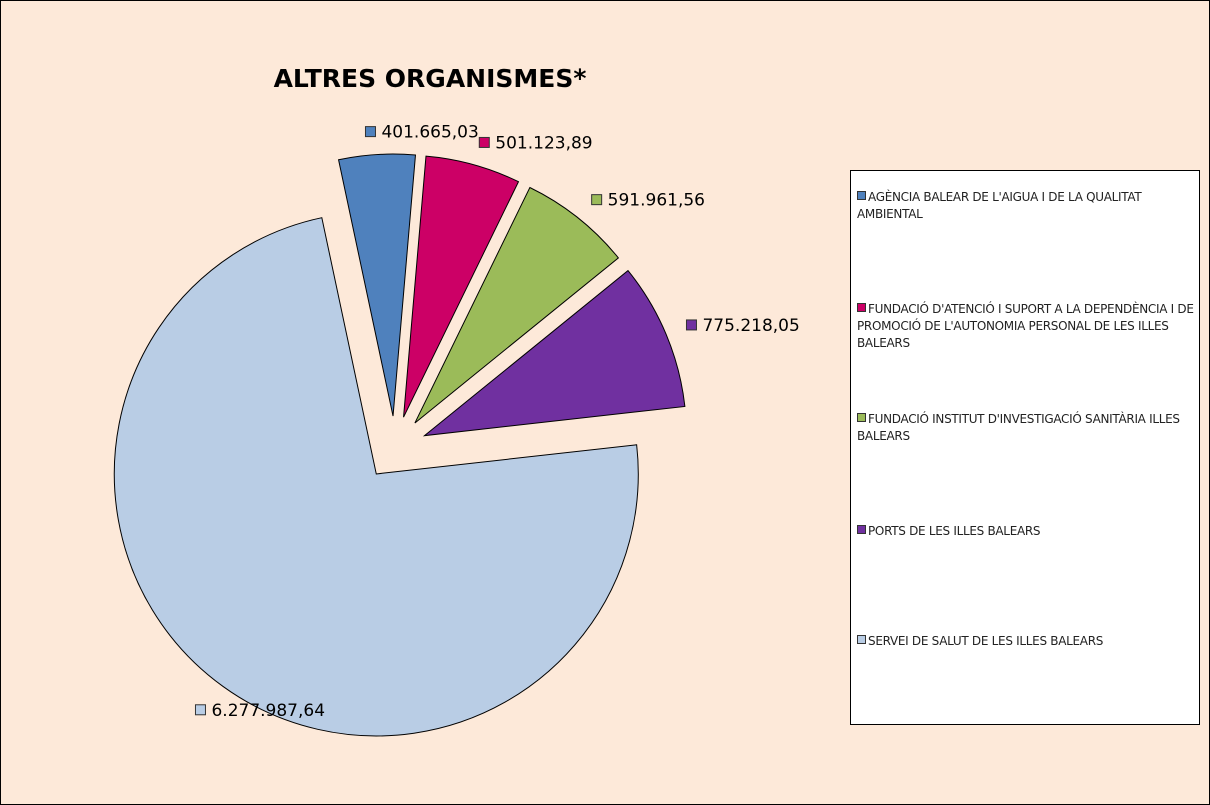  What do you see at coordinates (543, 143) in the screenshot?
I see `data-label: 501.123,89` at bounding box center [543, 143].